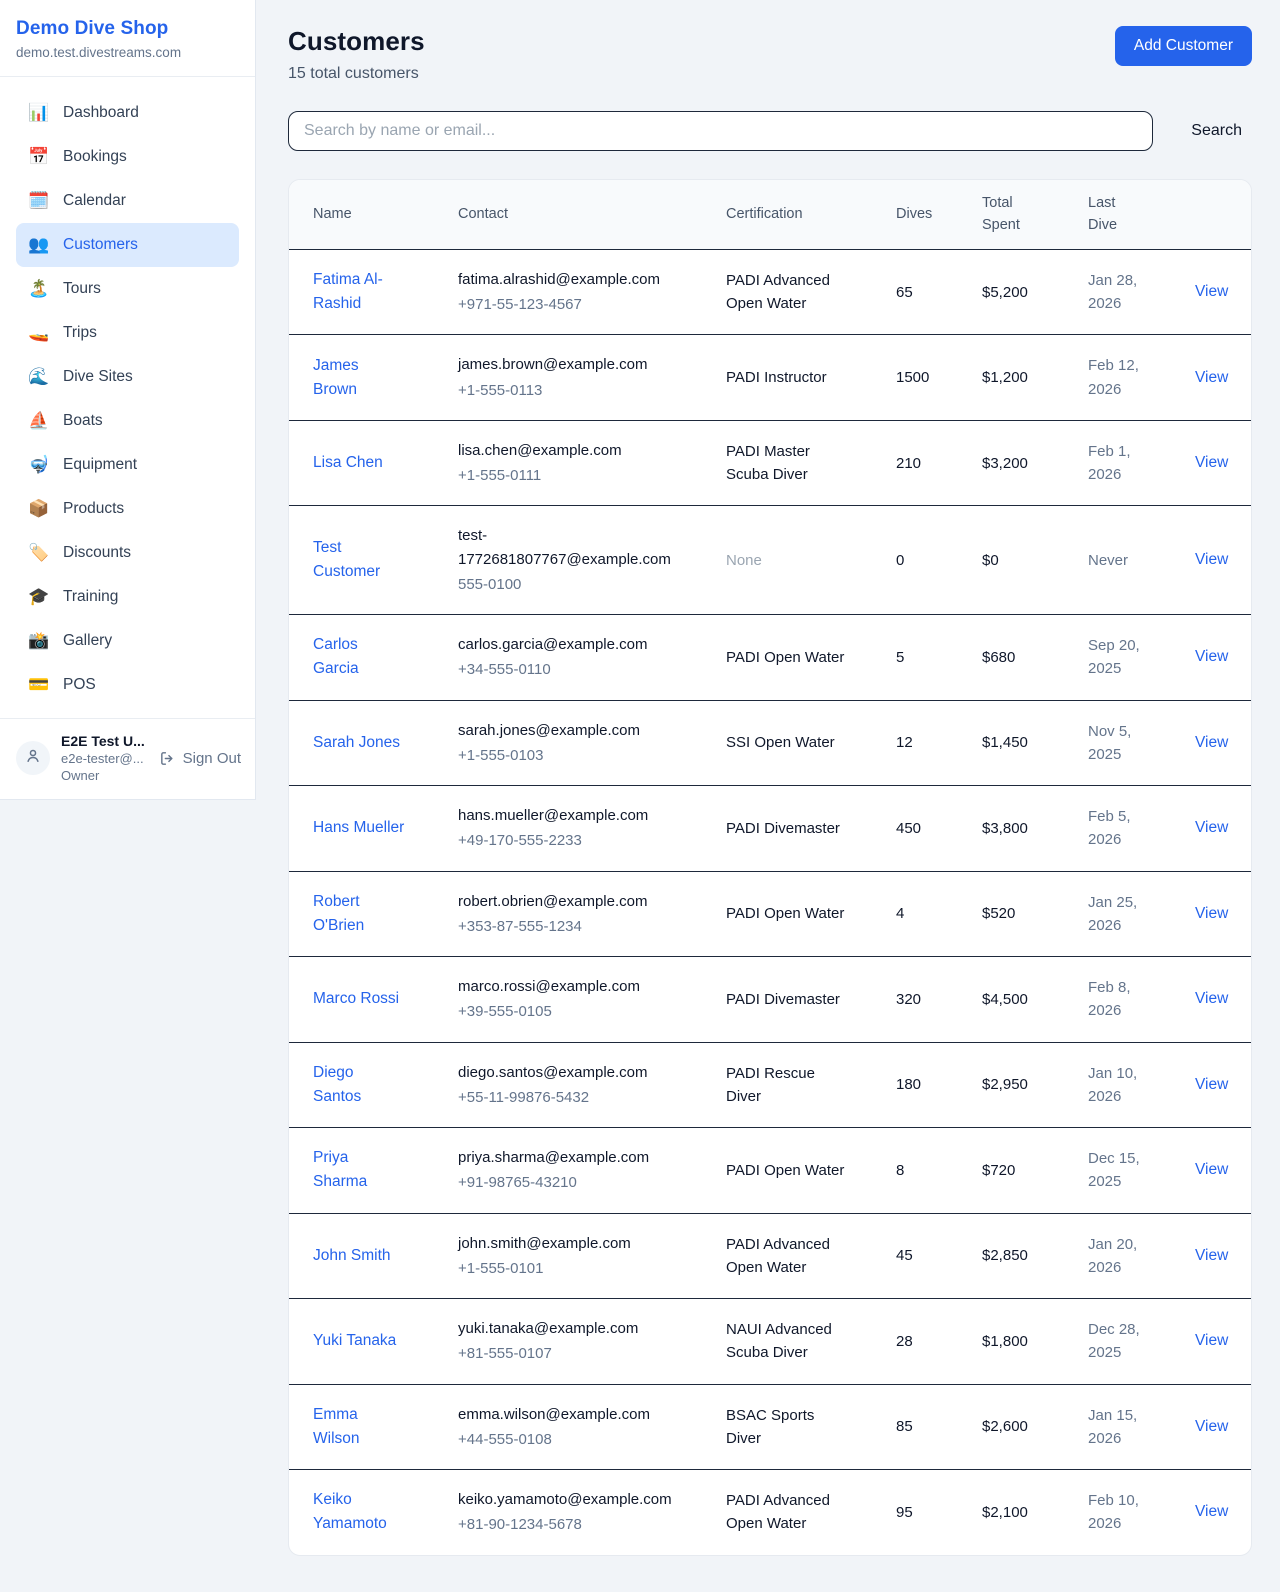 This screenshot has height=1592, width=1280. Describe the element at coordinates (39, 684) in the screenshot. I see `credit-card-icon: 💳` at that location.